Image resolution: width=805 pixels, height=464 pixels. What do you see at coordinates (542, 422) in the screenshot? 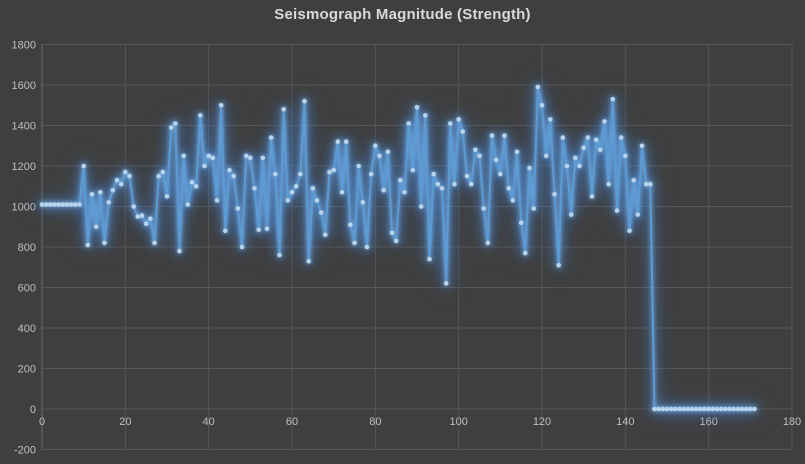
I see `x-tick-label: 120` at bounding box center [542, 422].